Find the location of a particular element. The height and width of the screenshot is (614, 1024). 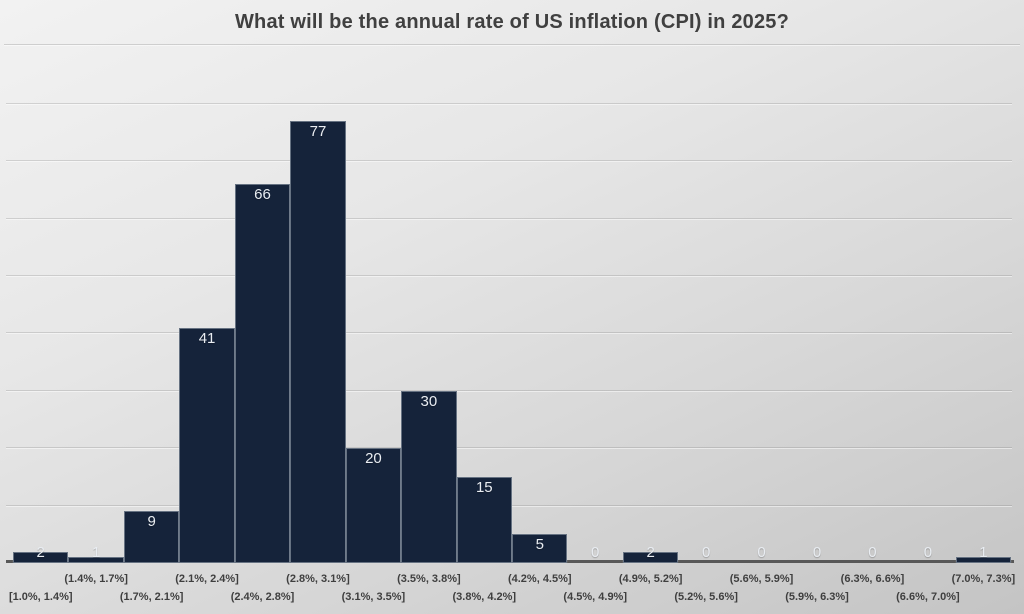

x-axis-tick-label: (6.3%, 6.6%] is located at coordinates (872, 579).